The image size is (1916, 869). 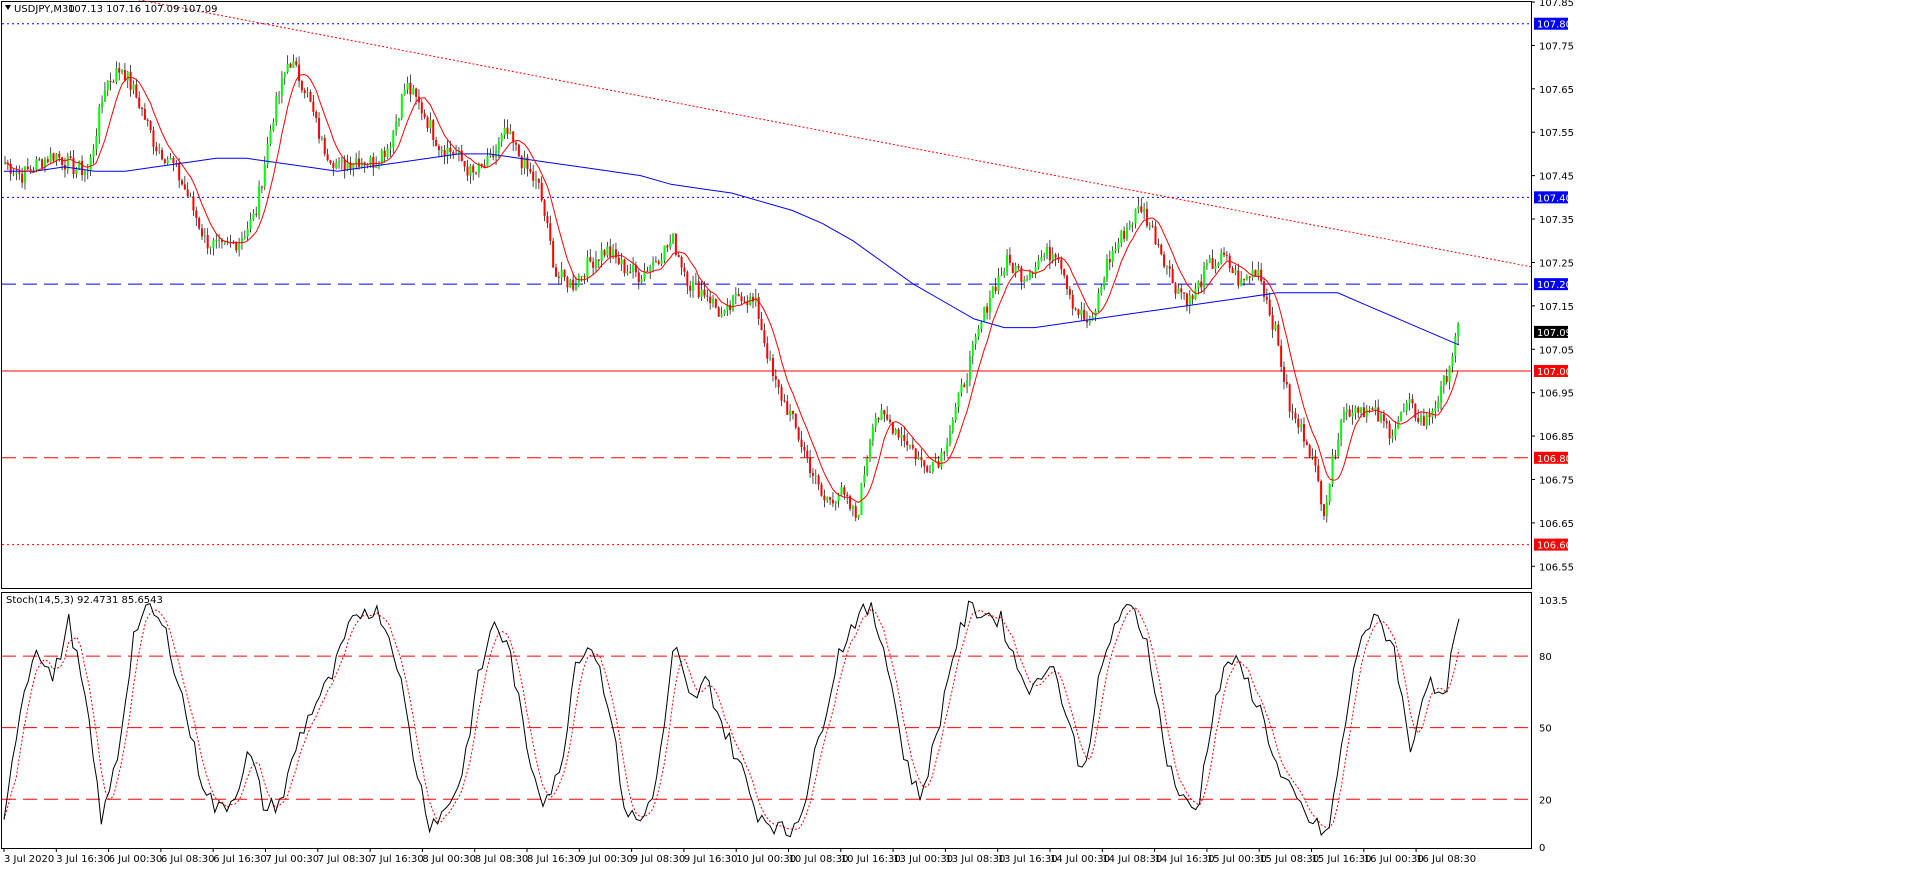 I want to click on y-tick-label: 107.45, so click(x=1556, y=177).